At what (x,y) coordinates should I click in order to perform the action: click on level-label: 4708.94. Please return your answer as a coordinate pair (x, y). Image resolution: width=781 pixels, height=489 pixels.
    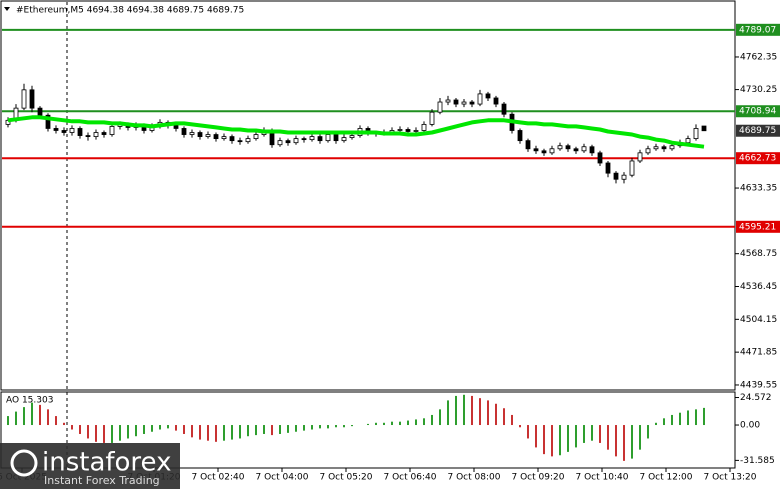
    Looking at the image, I should click on (757, 112).